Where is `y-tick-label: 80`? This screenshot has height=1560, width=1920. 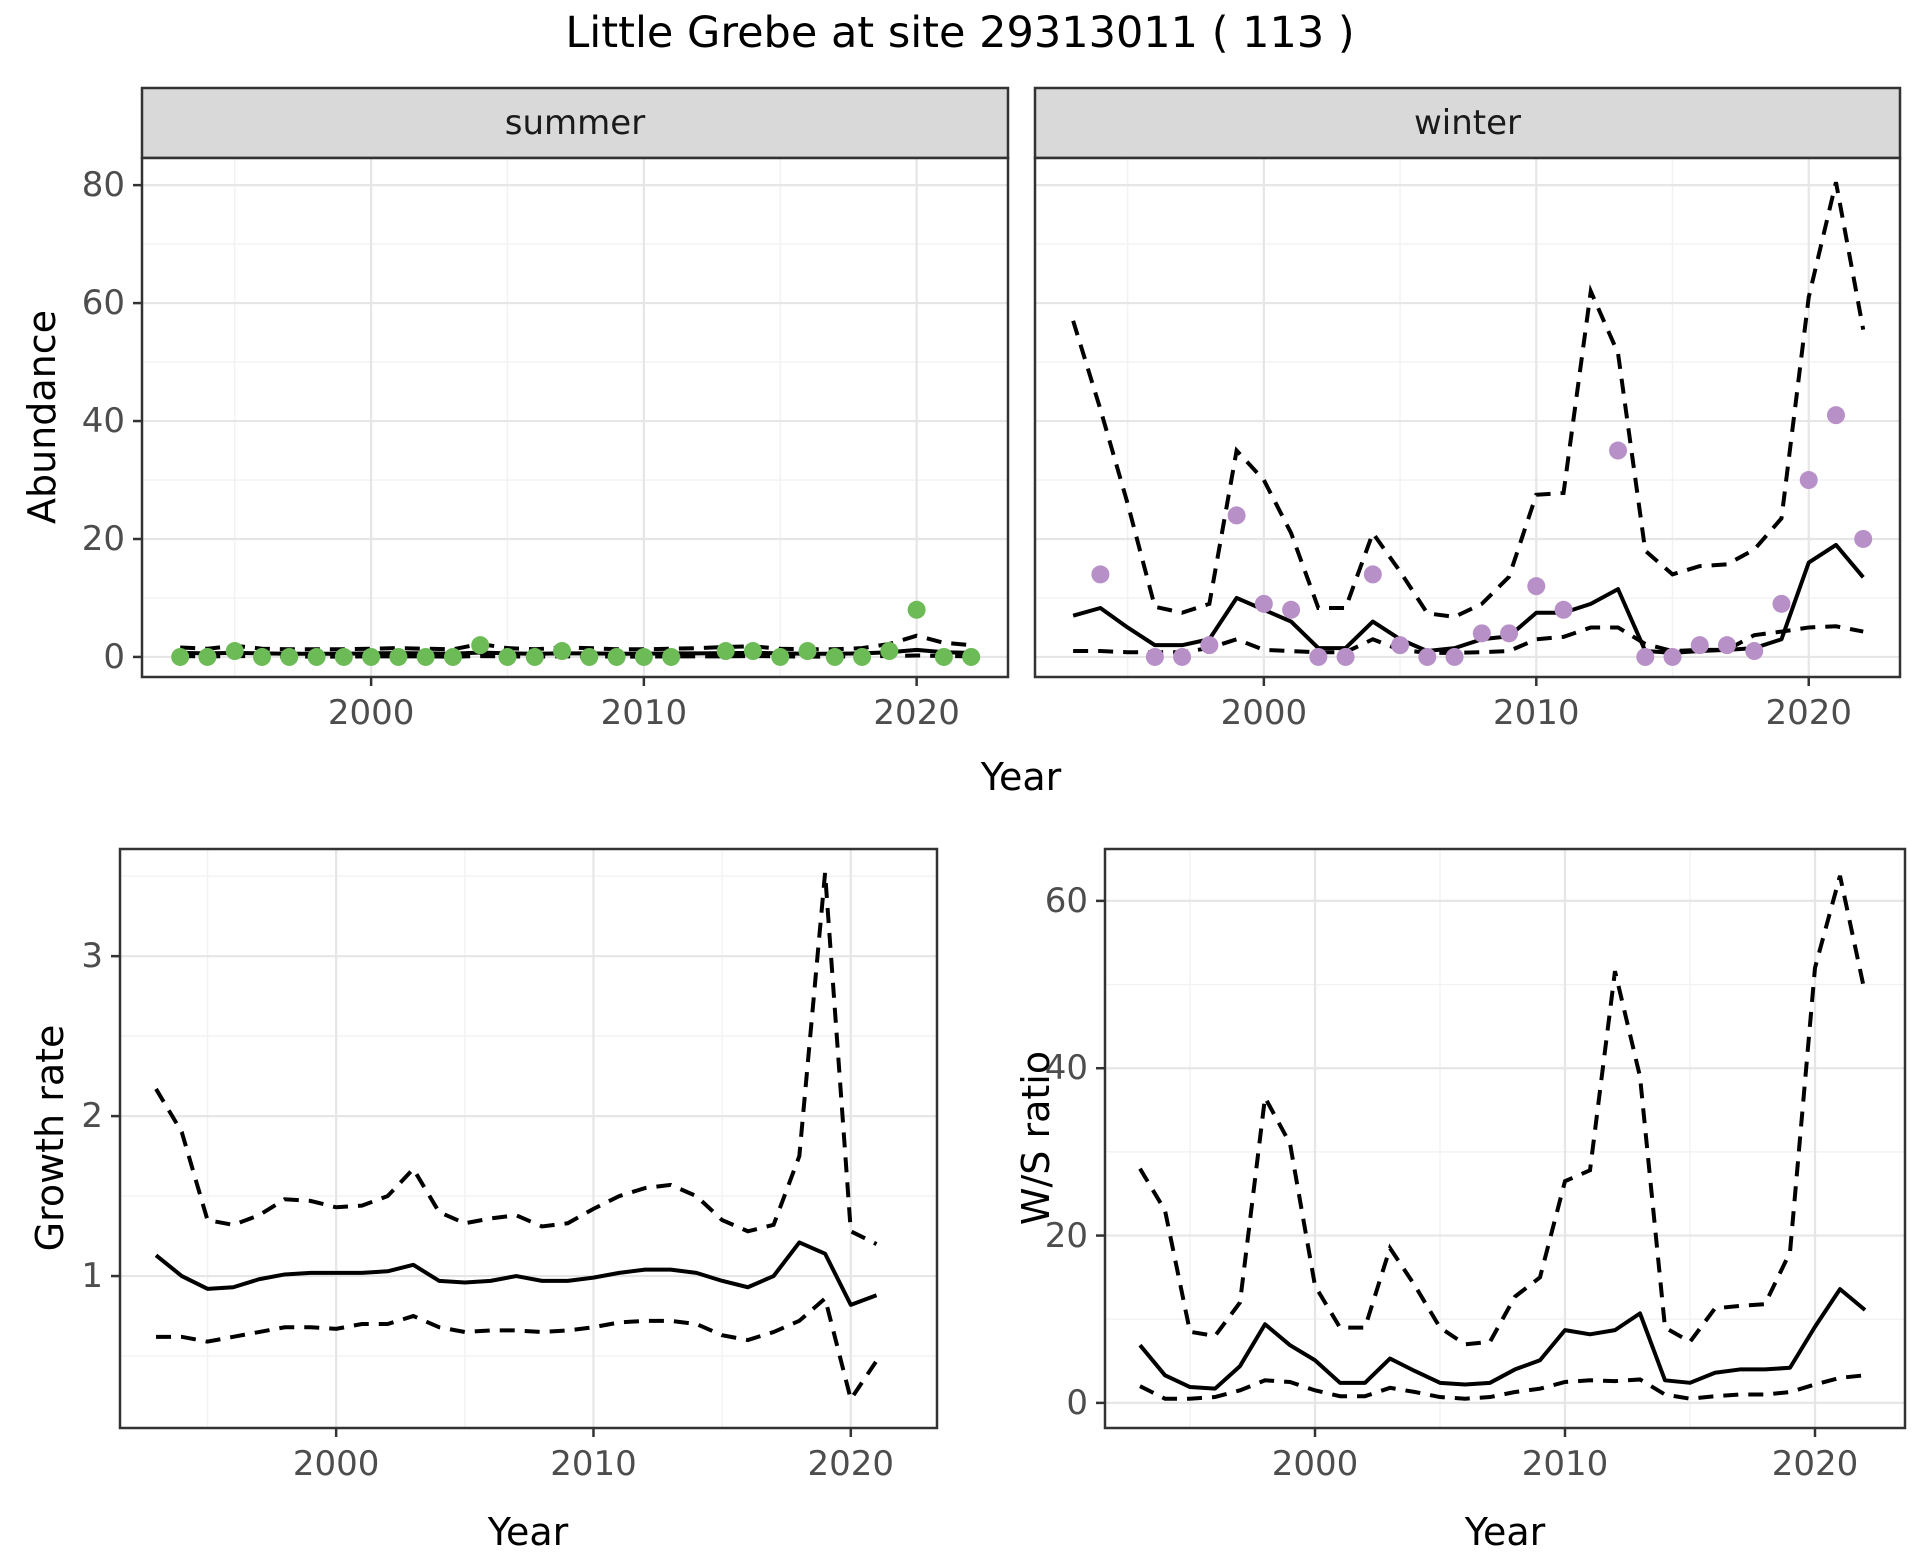
y-tick-label: 80 is located at coordinates (103, 185).